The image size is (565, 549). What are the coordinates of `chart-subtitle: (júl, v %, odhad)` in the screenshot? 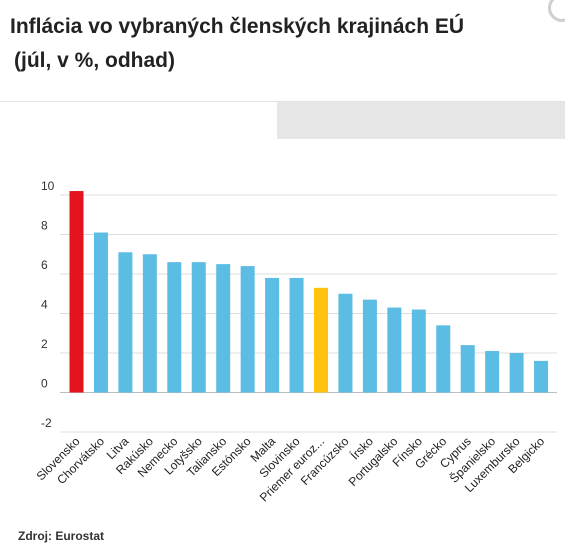 It's located at (94, 60).